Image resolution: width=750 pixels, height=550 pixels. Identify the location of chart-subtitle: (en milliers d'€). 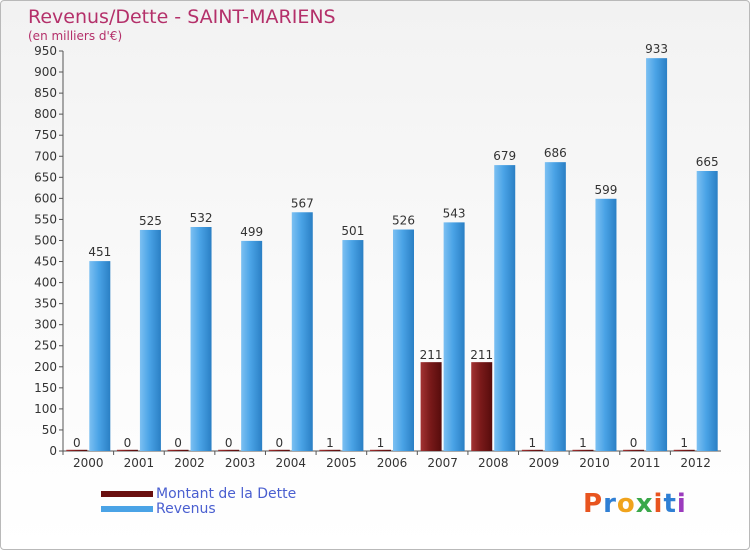
(75, 36).